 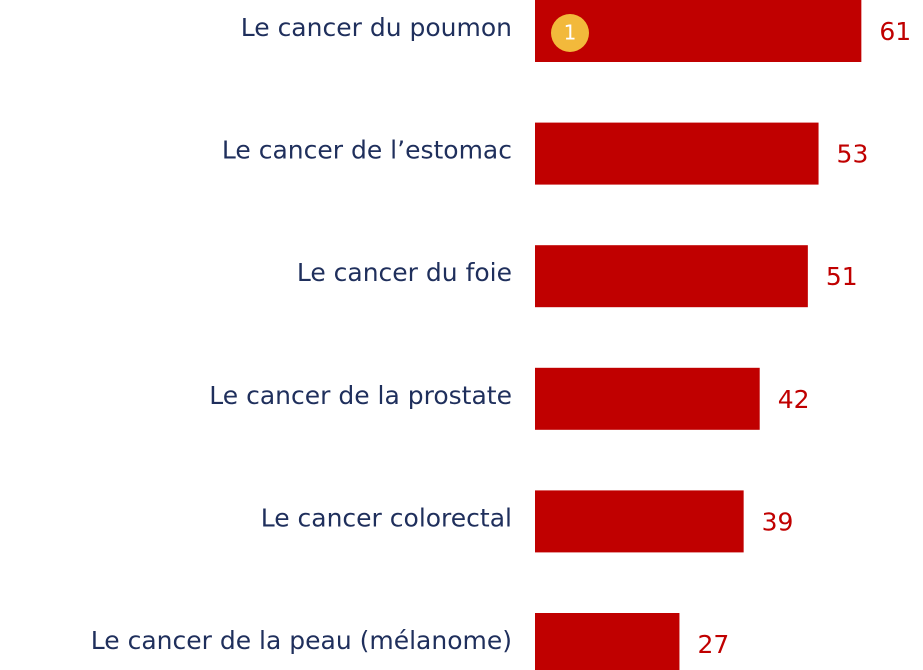 I want to click on category-label: Le cancer du foie, so click(x=404, y=272).